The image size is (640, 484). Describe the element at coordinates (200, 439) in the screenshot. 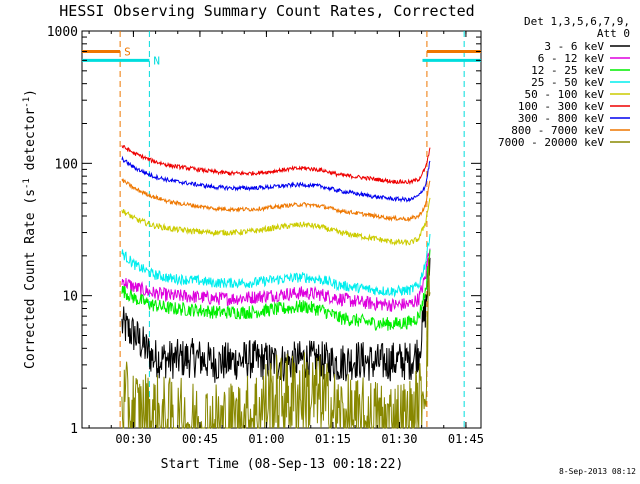

I see `x-tick-label: 00:45` at that location.